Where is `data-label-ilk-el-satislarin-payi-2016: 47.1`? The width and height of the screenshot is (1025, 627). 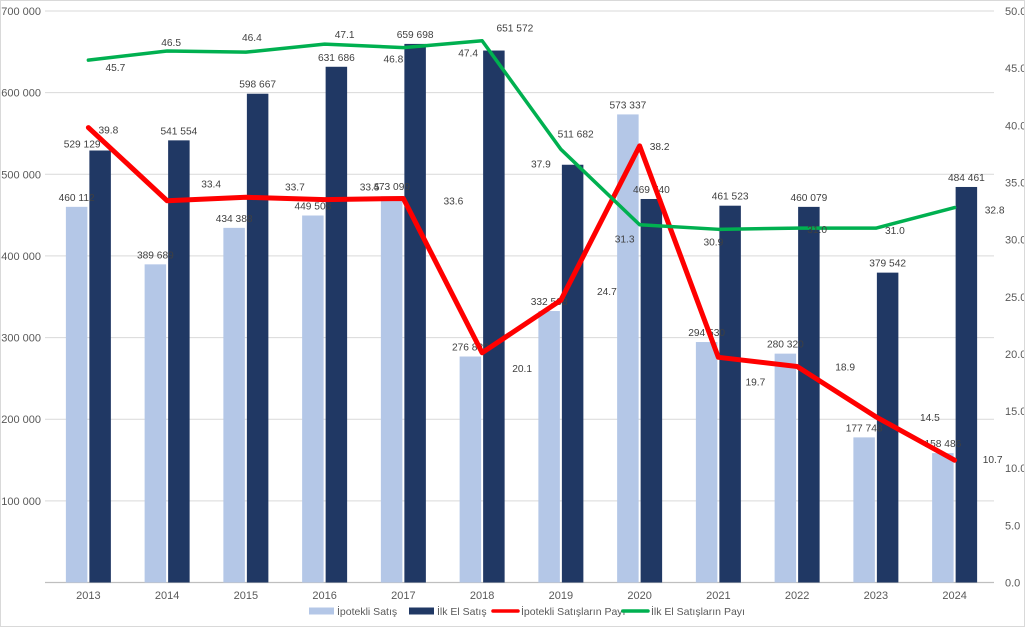 data-label-ilk-el-satislarin-payi-2016: 47.1 is located at coordinates (345, 35).